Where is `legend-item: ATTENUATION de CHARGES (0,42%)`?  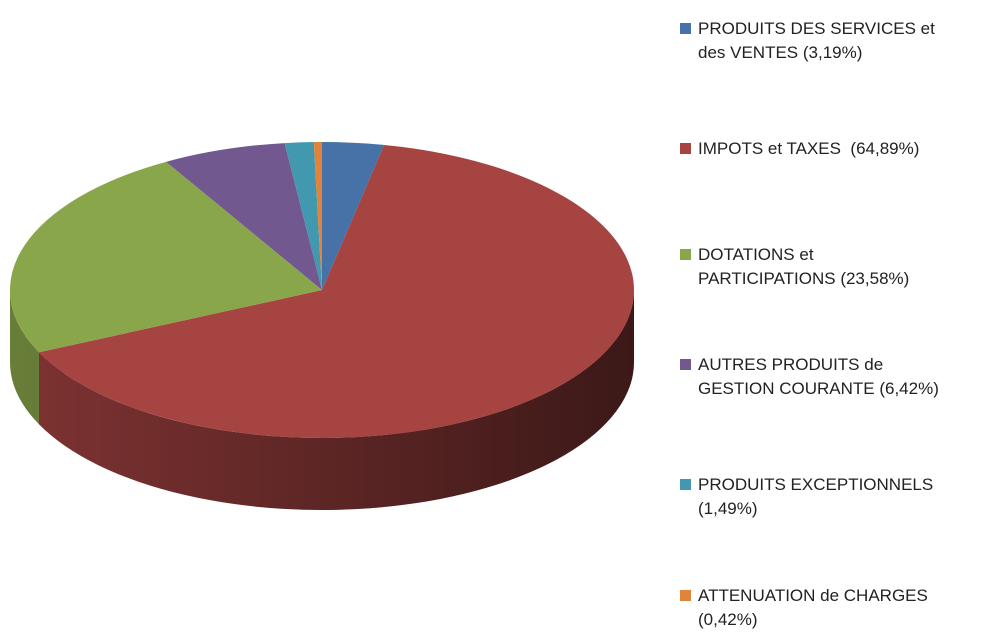 legend-item: ATTENUATION de CHARGES (0,42%) is located at coordinates (830, 608).